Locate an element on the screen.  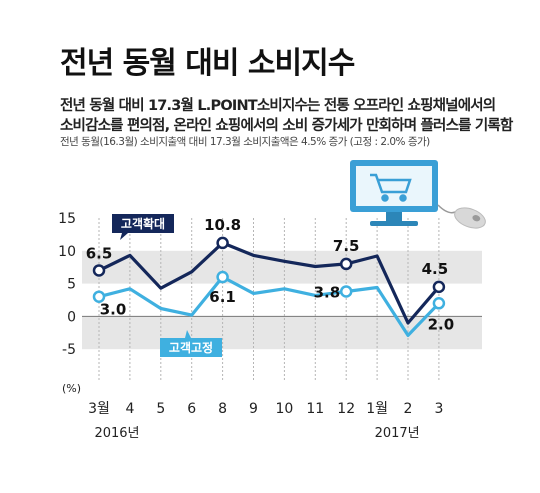
monitor-base is located at coordinates (394, 223).